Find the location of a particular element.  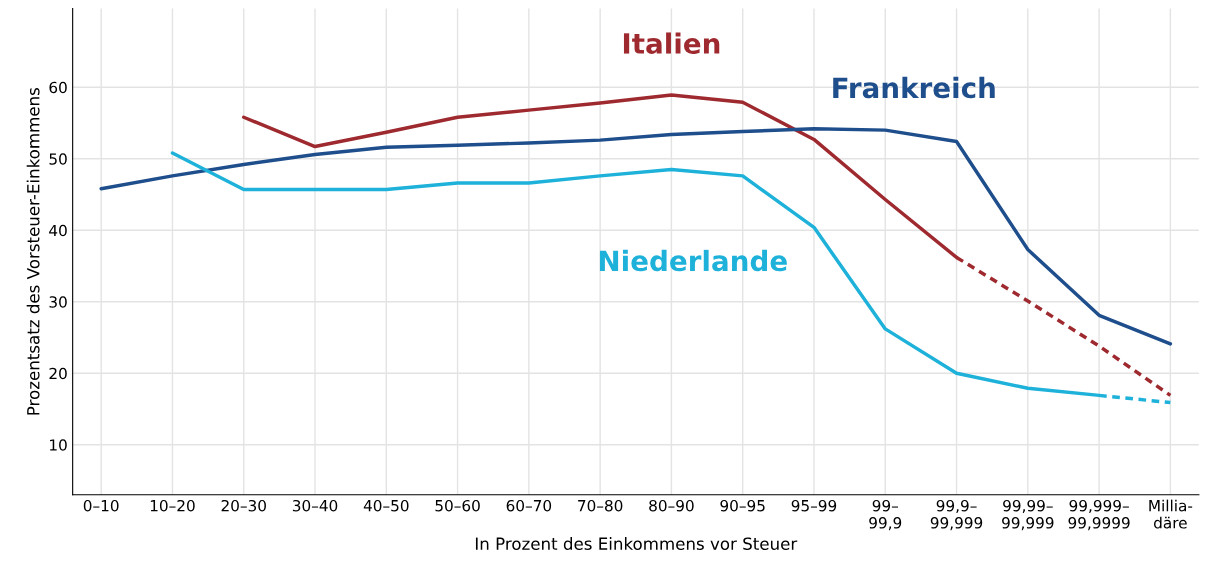

x-tick-label: 95–99 is located at coordinates (814, 505).